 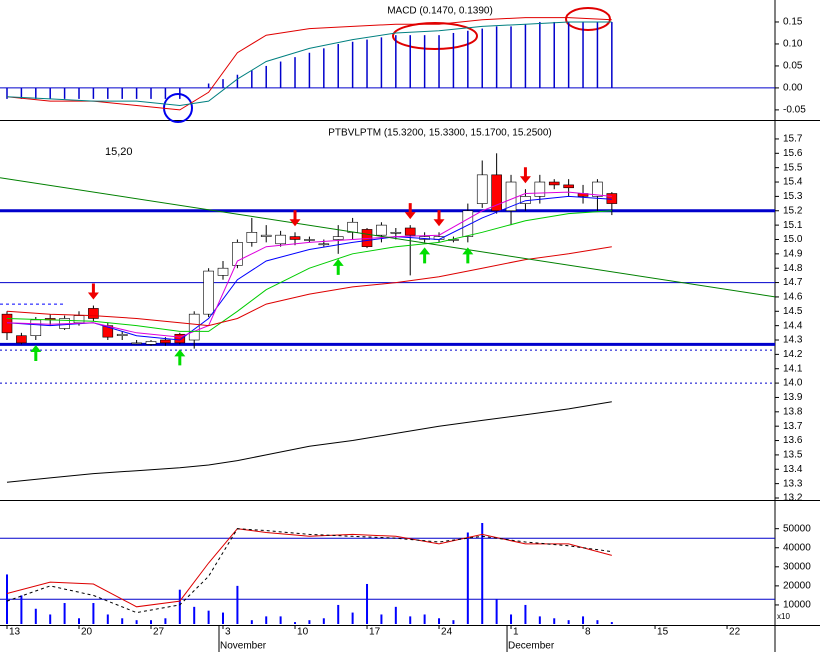 What do you see at coordinates (793, 66) in the screenshot?
I see `y-tick-label: 0.05` at bounding box center [793, 66].